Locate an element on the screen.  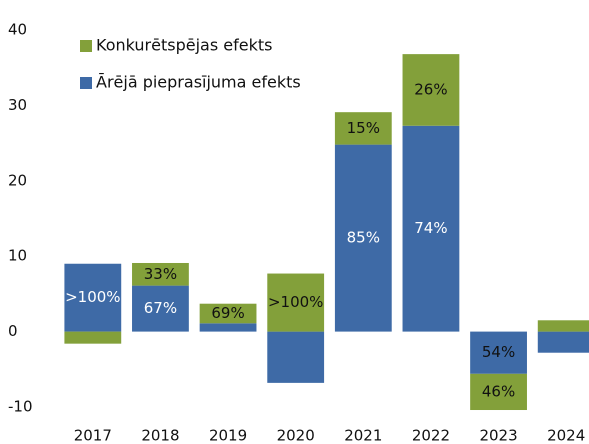
data-label: 85% is located at coordinates (363, 238).